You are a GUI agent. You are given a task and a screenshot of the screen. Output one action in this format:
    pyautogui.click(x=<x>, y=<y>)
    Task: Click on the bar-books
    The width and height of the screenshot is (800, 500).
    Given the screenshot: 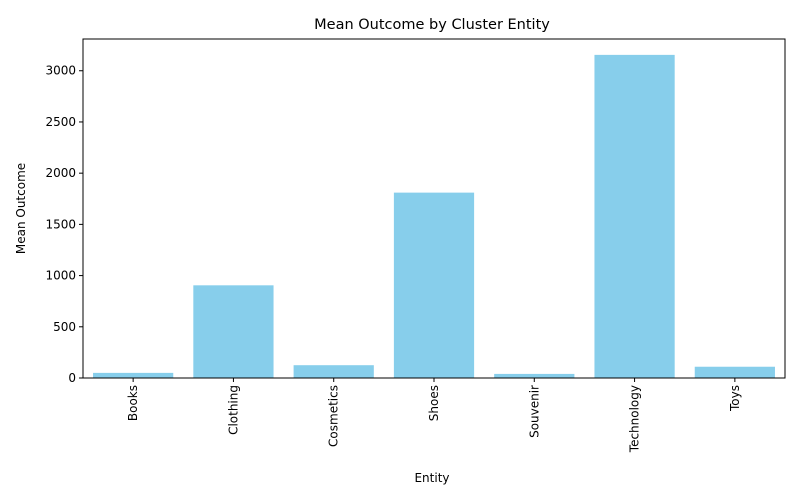 What is the action you would take?
    pyautogui.click(x=133, y=375)
    